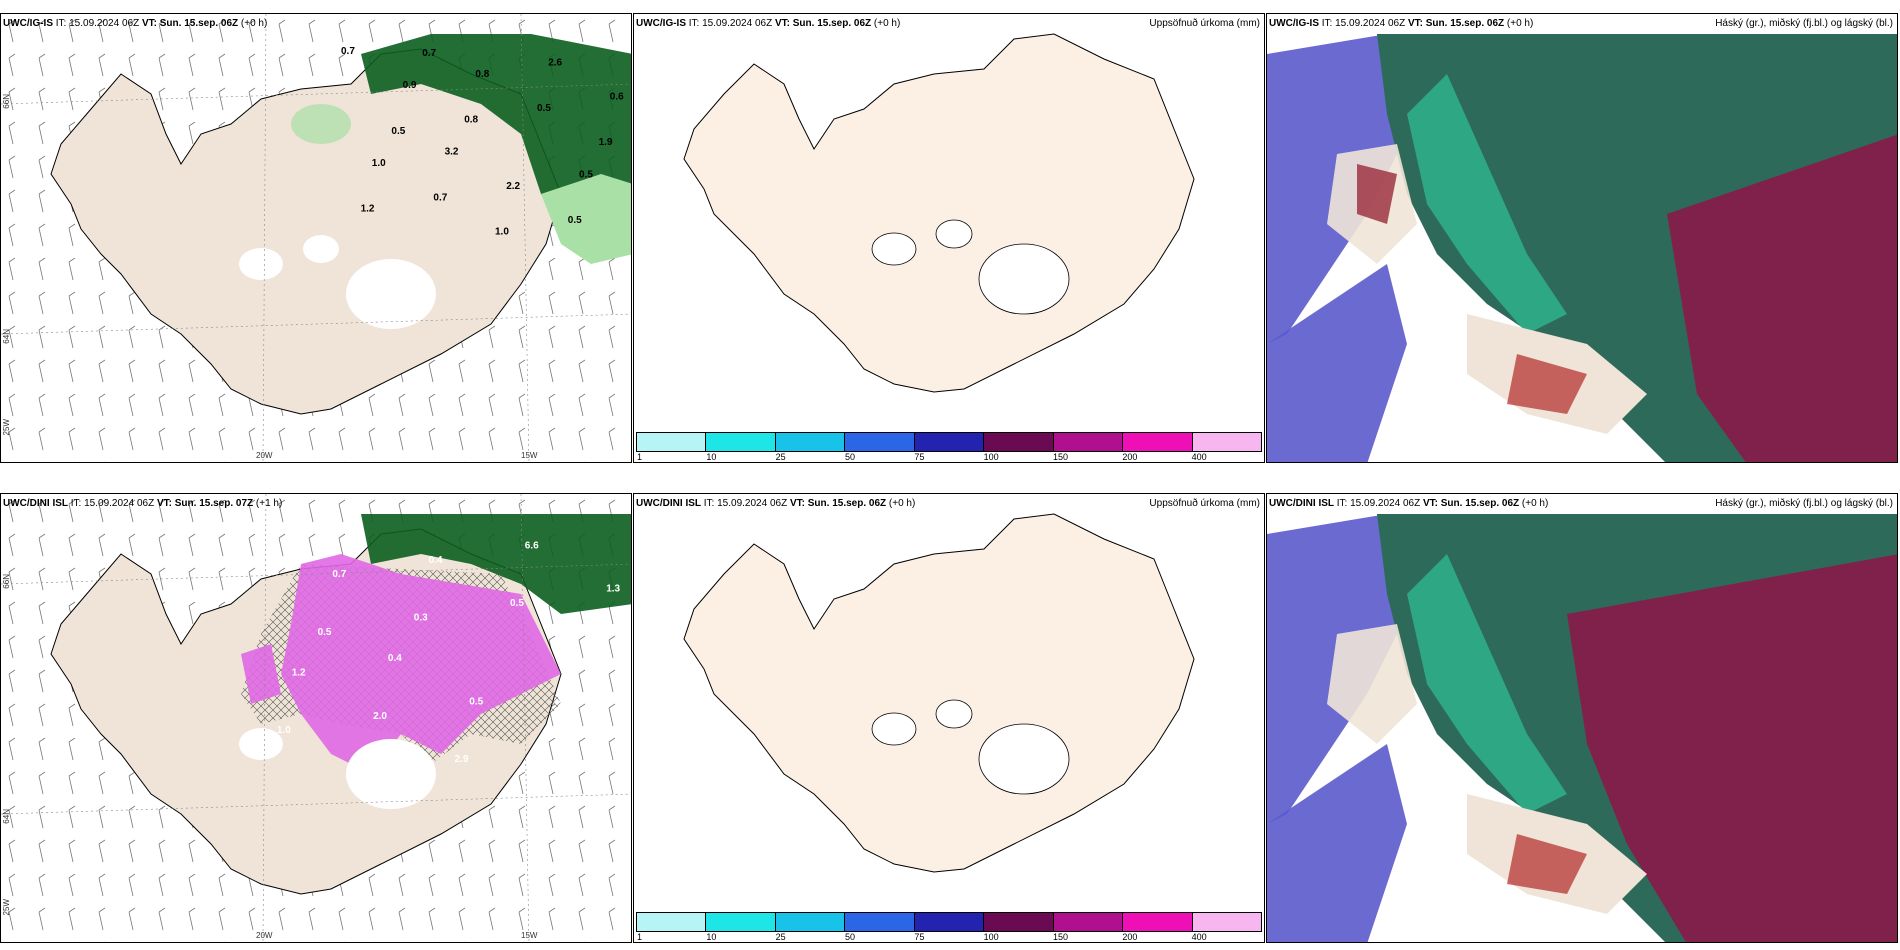 The width and height of the screenshot is (1900, 950). I want to click on precip-value-label: 0.3, so click(421, 617).